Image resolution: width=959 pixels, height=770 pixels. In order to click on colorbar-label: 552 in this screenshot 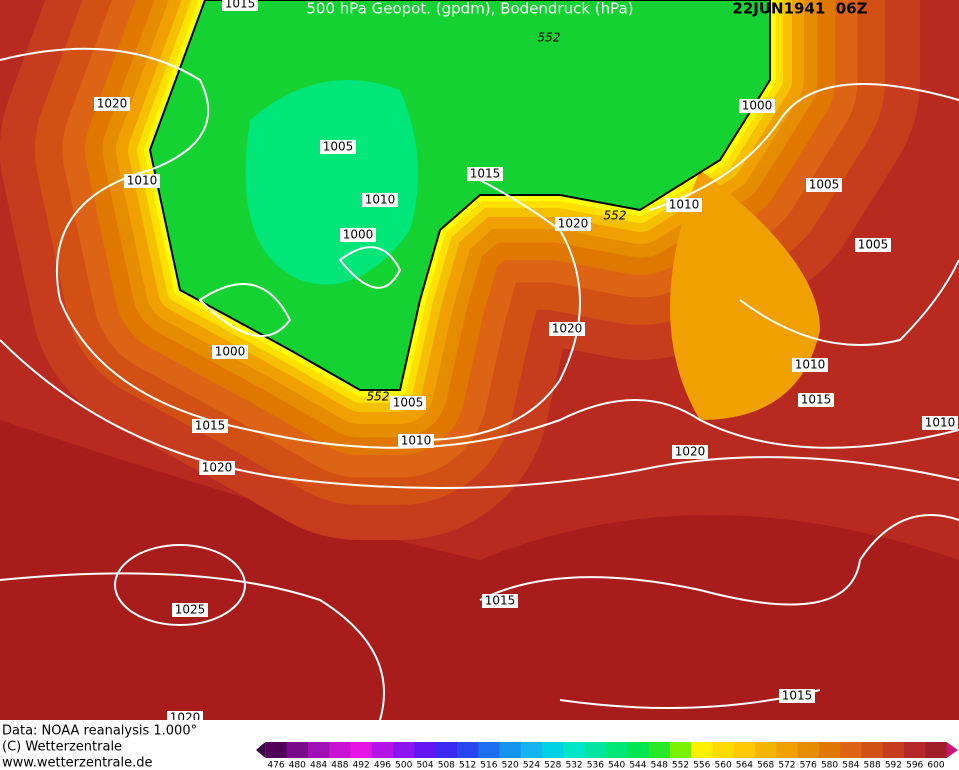, I will do `click(680, 765)`.